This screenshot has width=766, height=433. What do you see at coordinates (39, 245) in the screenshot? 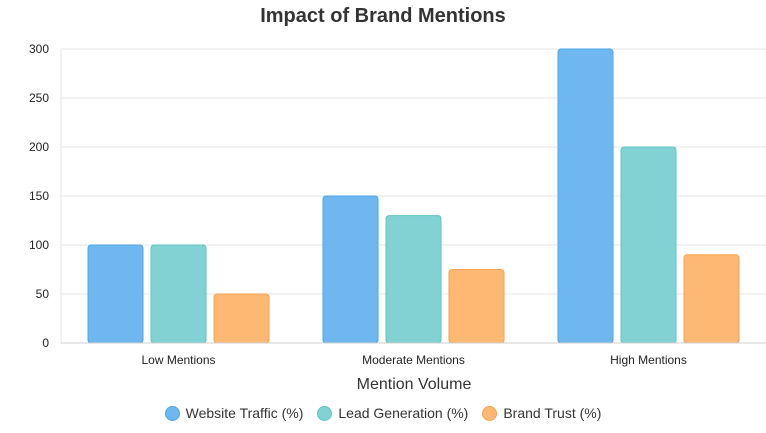
I see `y-tick-label: 100` at bounding box center [39, 245].